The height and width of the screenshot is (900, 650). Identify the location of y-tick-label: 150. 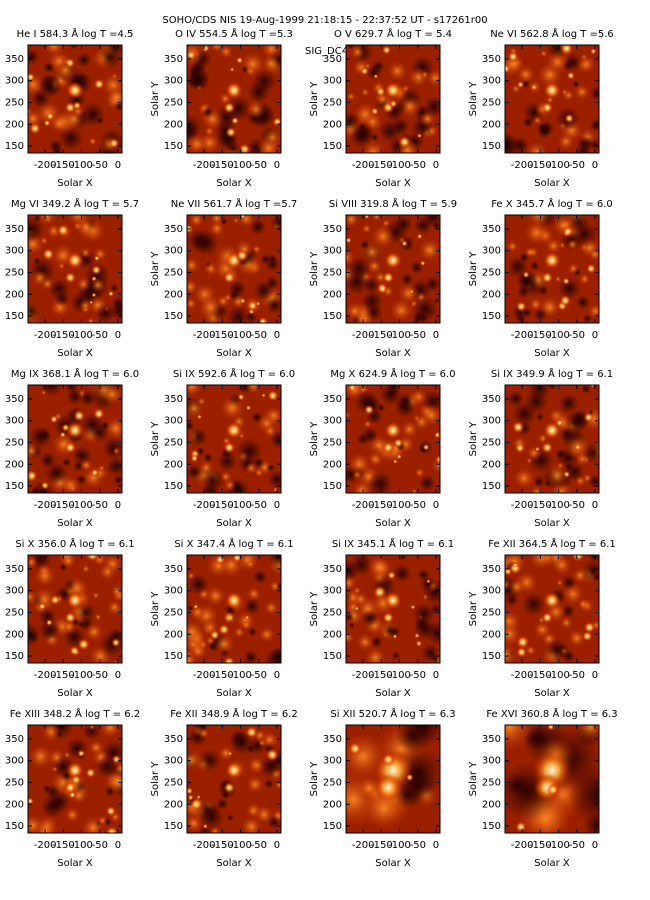
(173, 146).